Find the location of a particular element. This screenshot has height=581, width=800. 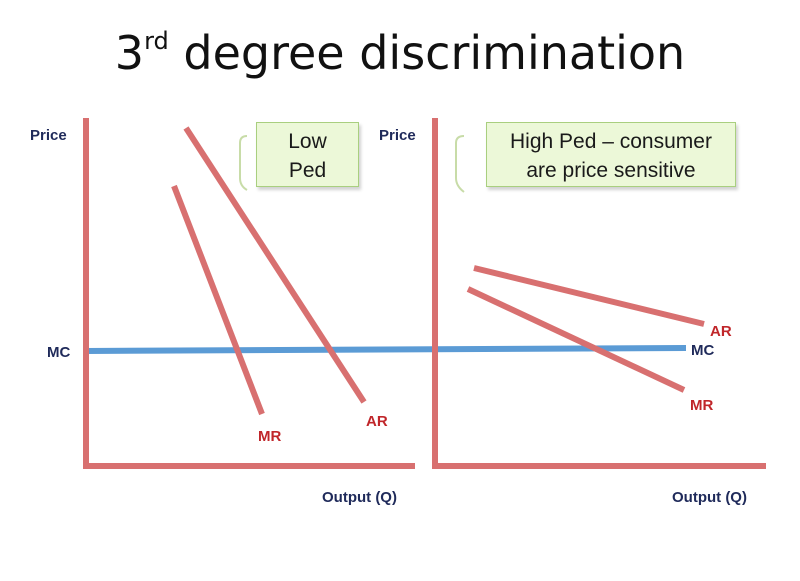

right-price-label: Price is located at coordinates (397, 135).